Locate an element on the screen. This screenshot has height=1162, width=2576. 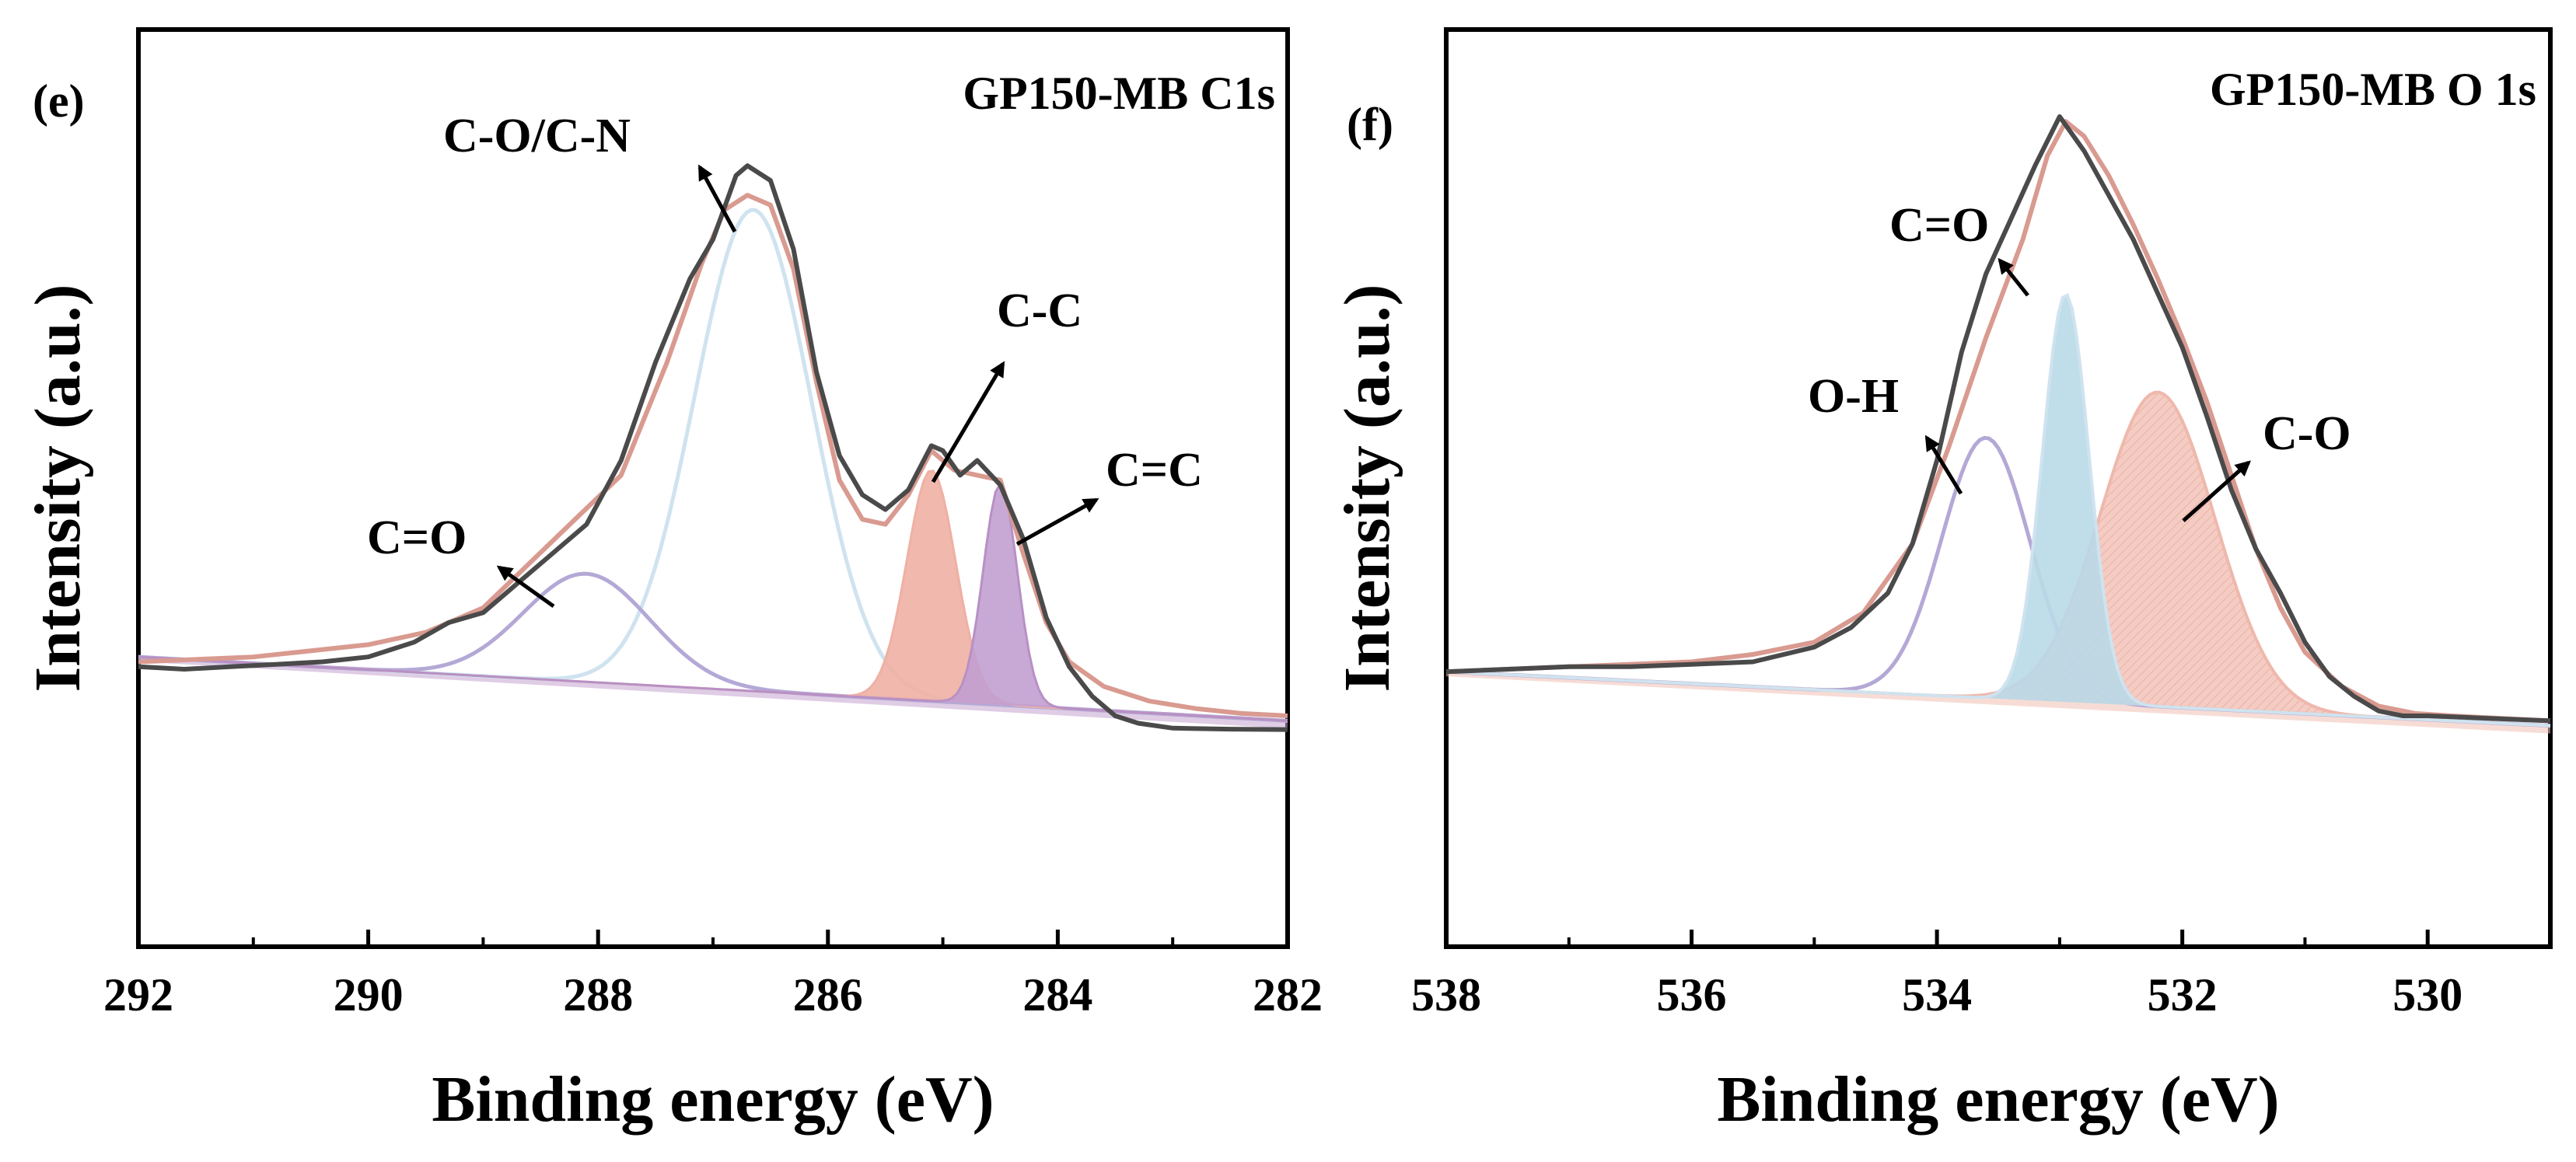
arrow-c-eq-o-o1s is located at coordinates (2013, 277).